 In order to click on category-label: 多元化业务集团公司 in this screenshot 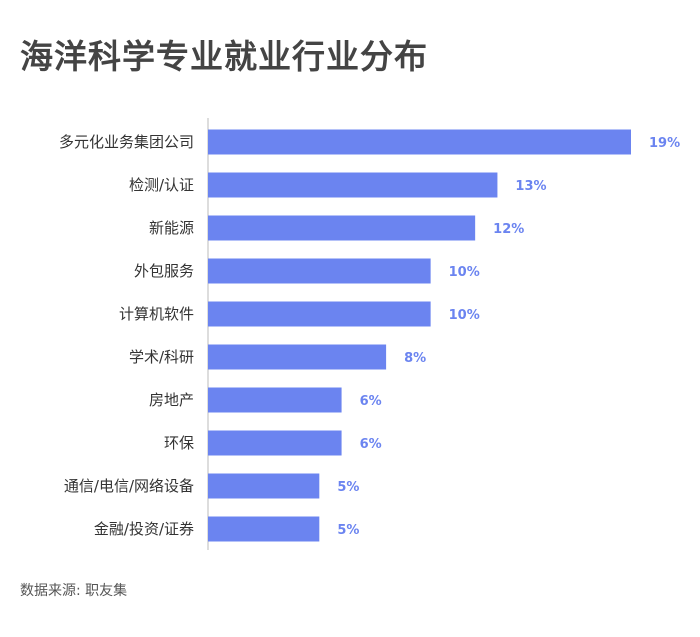, I will do `click(126, 142)`.